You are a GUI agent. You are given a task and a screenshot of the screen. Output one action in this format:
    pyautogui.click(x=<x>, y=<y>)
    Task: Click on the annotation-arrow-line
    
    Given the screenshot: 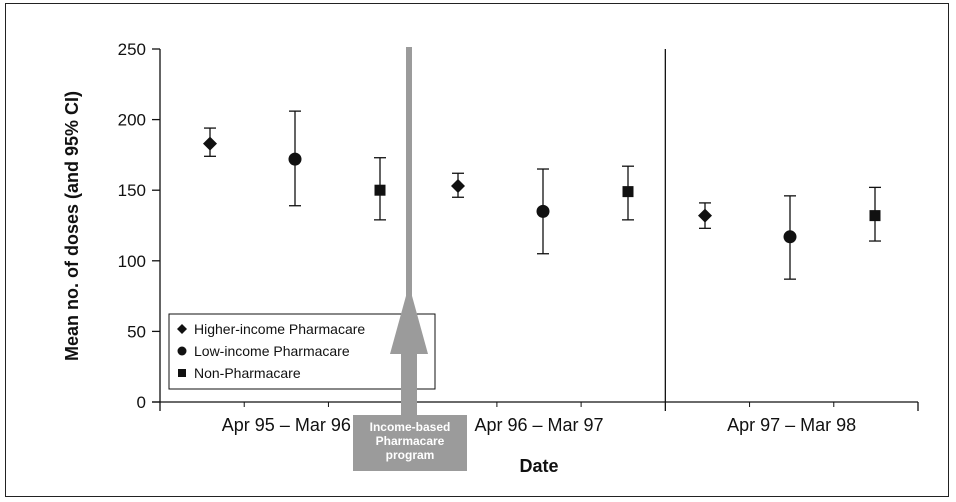 What is the action you would take?
    pyautogui.click(x=409, y=197)
    